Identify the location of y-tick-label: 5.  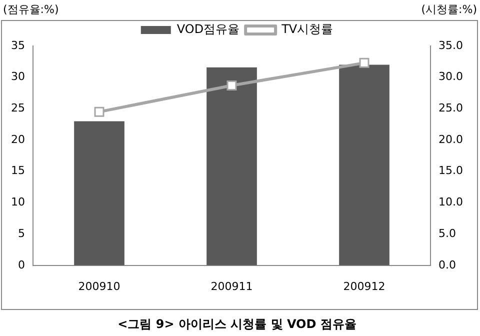
(21, 233).